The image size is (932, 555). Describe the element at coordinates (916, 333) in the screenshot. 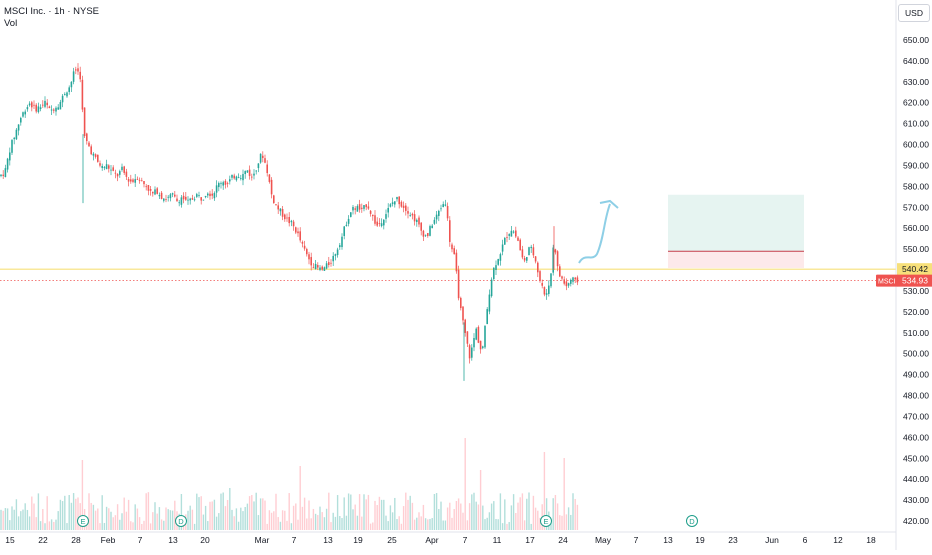

I see `price-tick-label: 510.00` at that location.